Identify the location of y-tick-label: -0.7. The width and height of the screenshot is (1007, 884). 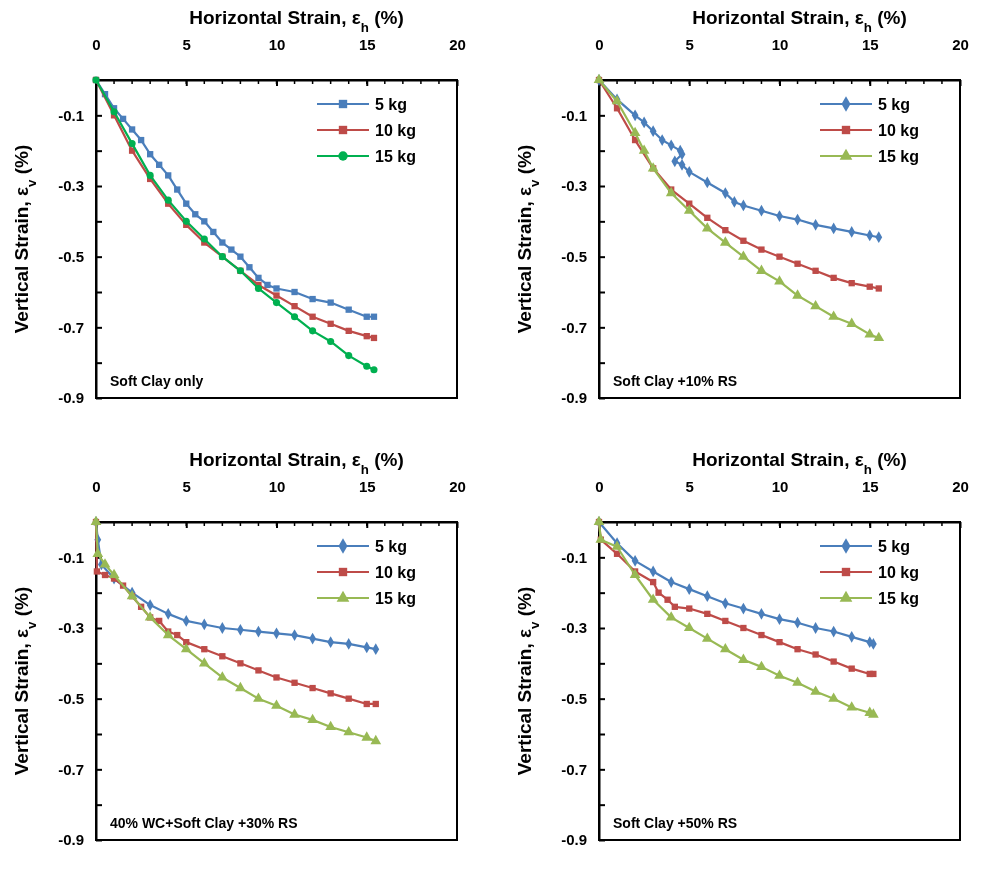
(71, 769).